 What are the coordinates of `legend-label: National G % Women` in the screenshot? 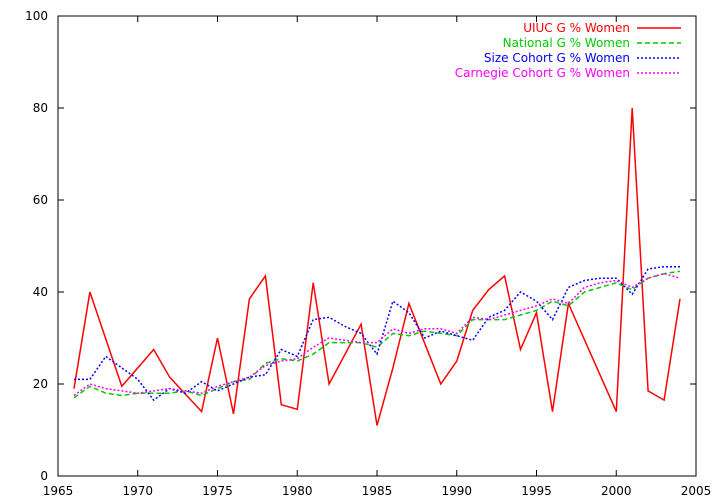 It's located at (566, 43).